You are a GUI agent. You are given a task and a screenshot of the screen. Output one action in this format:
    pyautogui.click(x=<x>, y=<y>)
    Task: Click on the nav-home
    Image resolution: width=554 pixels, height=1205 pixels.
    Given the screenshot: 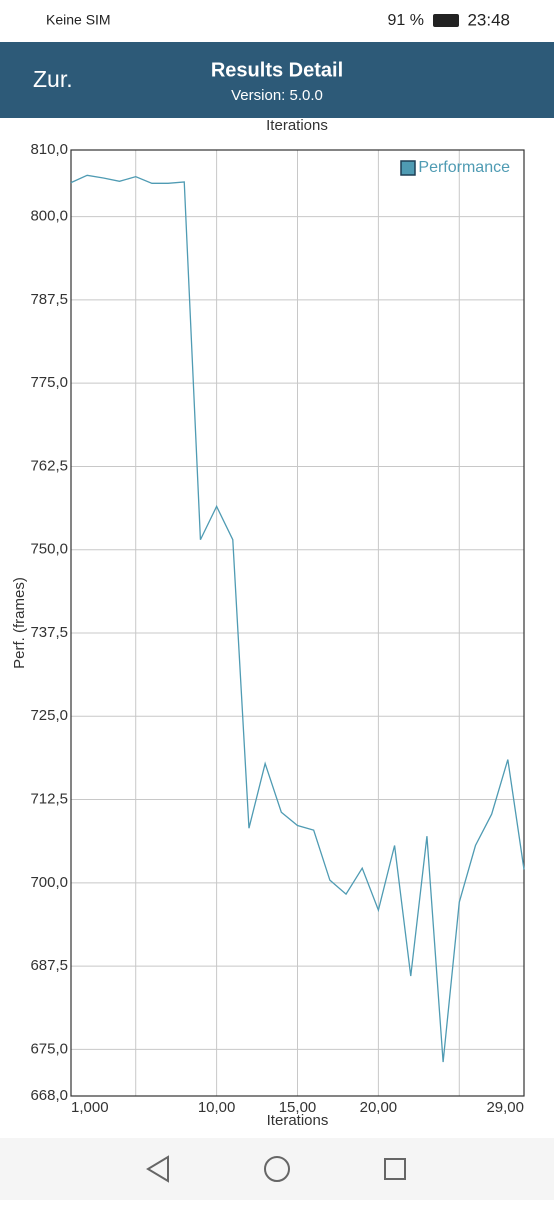 What is the action you would take?
    pyautogui.click(x=277, y=1169)
    